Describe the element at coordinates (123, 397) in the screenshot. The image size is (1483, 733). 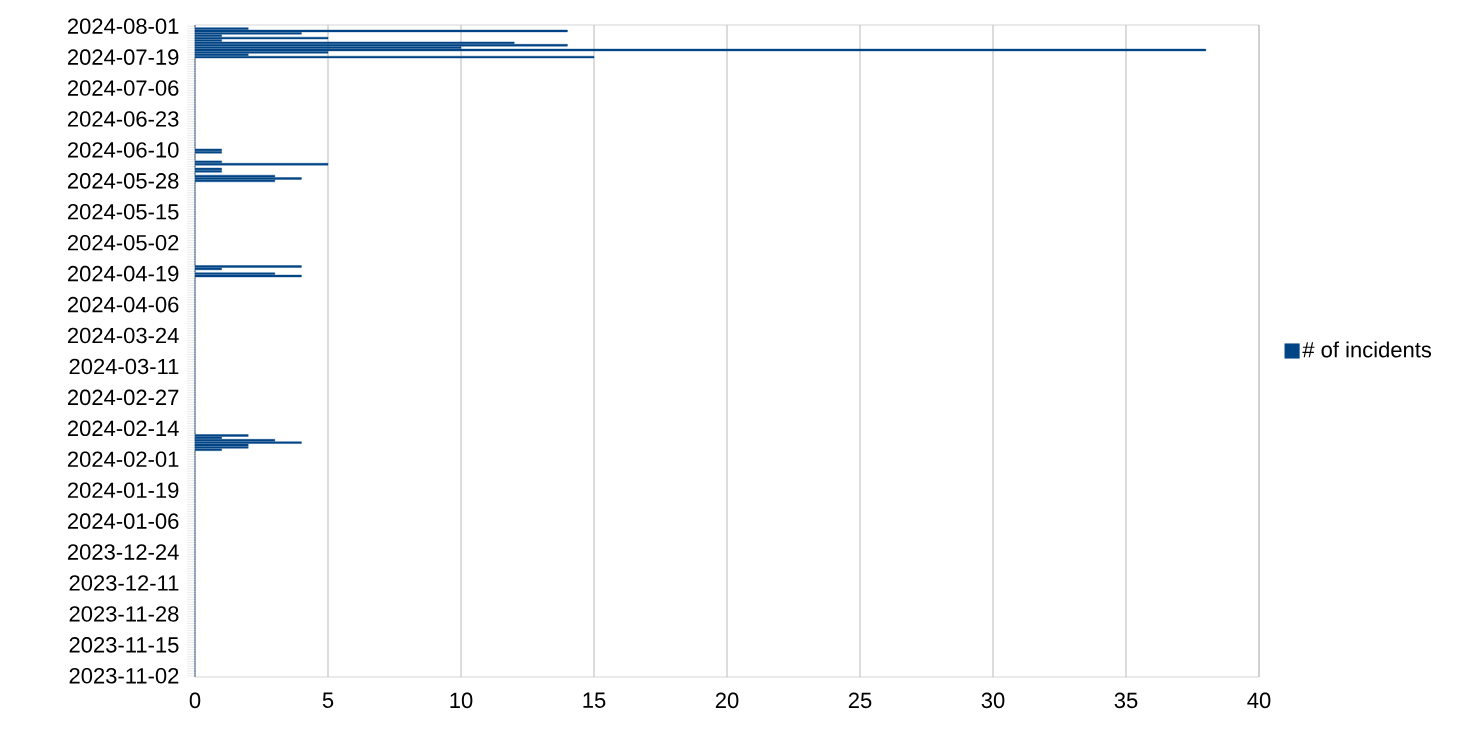
I see `y-tick-label: 2024-02-27` at that location.